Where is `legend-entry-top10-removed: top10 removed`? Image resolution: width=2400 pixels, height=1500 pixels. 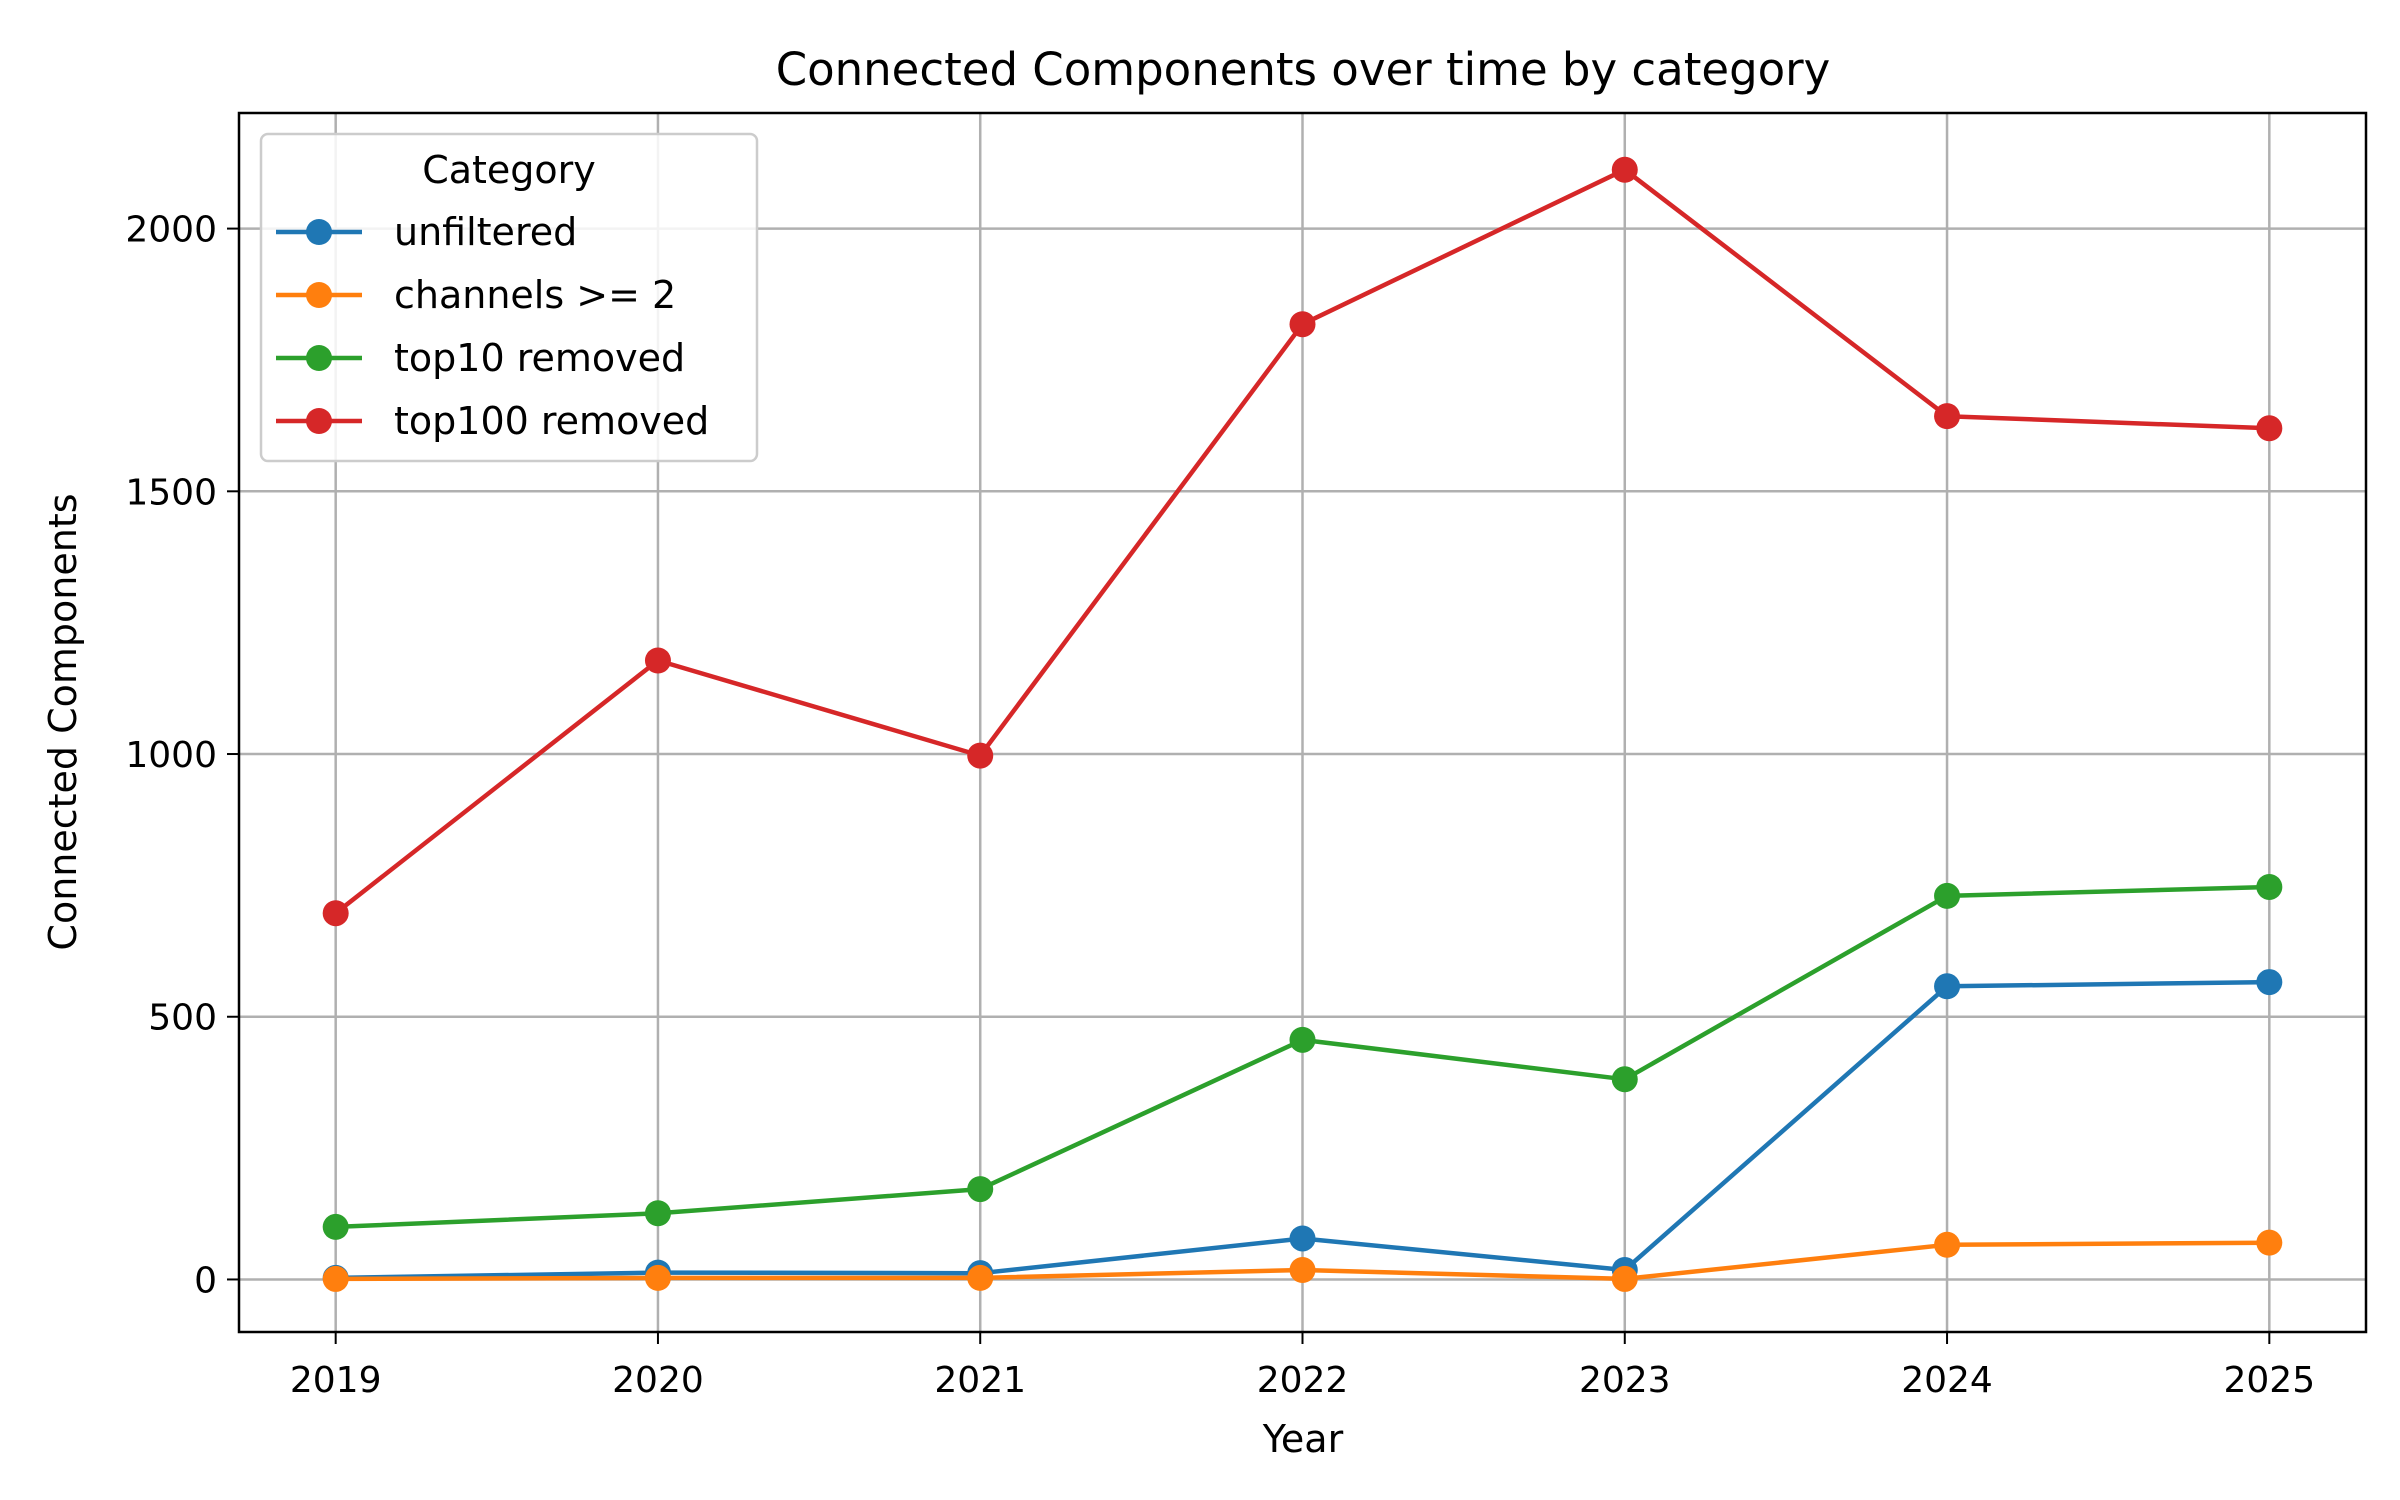
legend-entry-top10-removed: top10 removed is located at coordinates (480, 358).